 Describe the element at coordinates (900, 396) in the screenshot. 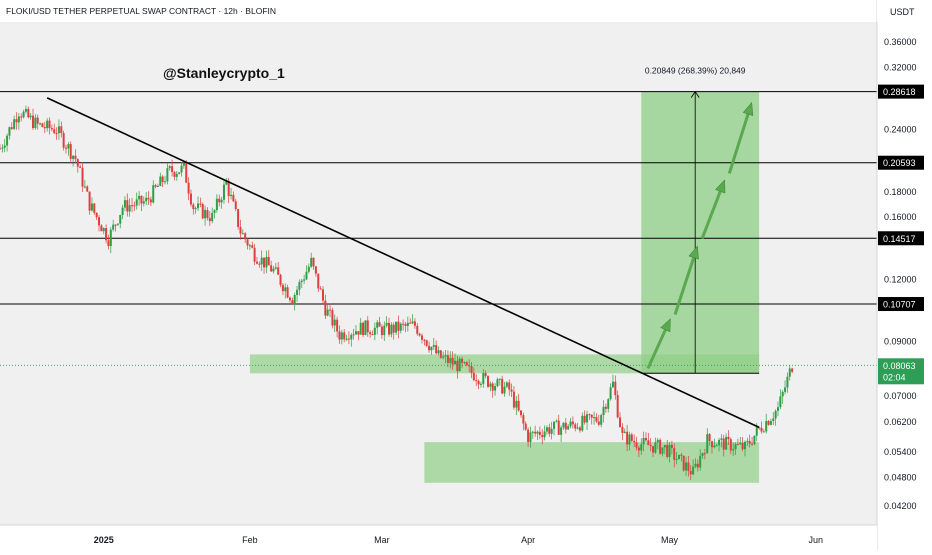

I see `y-tick-label: 0.07000` at that location.